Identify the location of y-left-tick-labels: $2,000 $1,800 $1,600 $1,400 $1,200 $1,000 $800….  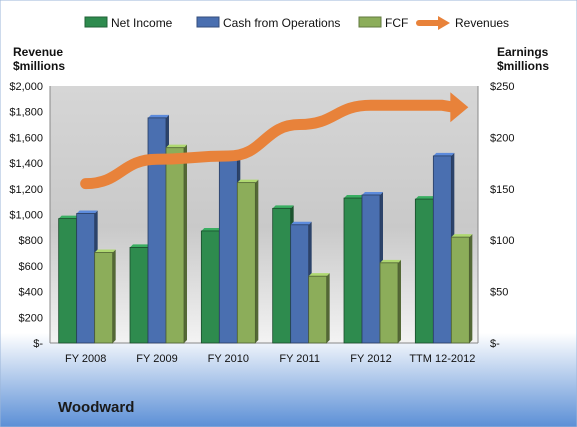
(26, 215).